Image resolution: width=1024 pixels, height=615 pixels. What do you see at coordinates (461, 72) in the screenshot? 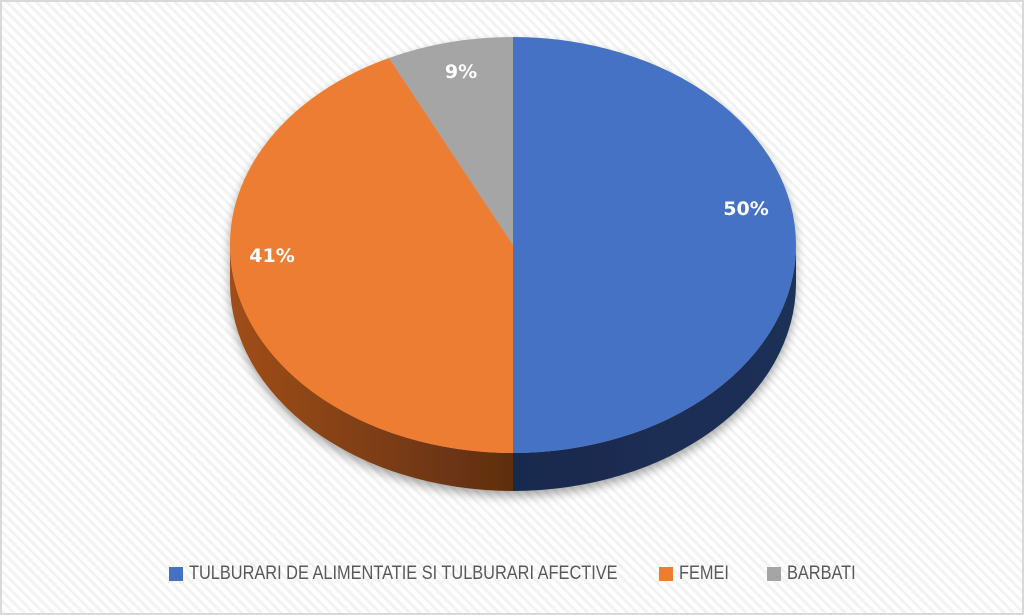
I see `data-label-barbati: 9%` at bounding box center [461, 72].